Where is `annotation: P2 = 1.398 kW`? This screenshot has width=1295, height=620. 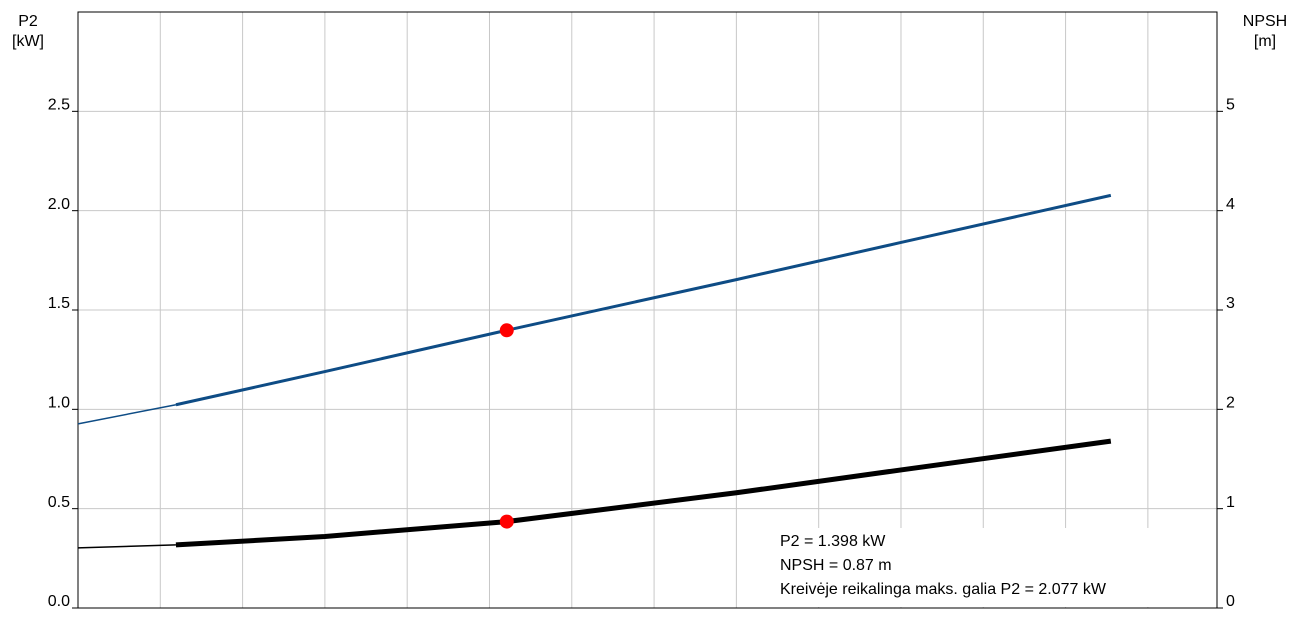
annotation: P2 = 1.398 kW is located at coordinates (833, 541).